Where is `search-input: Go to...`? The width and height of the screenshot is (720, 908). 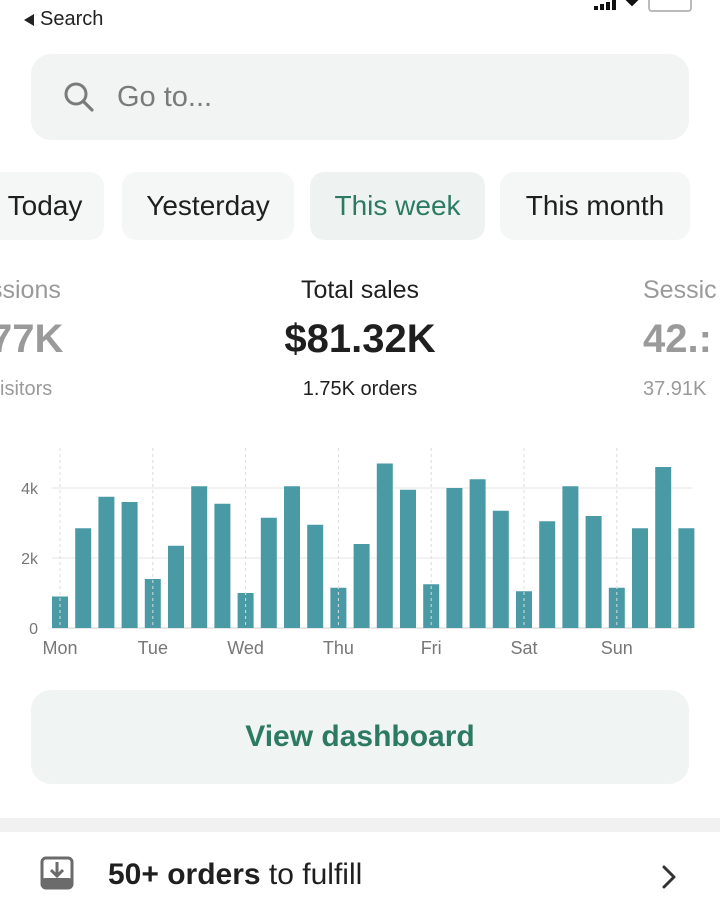
search-input: Go to... is located at coordinates (360, 97).